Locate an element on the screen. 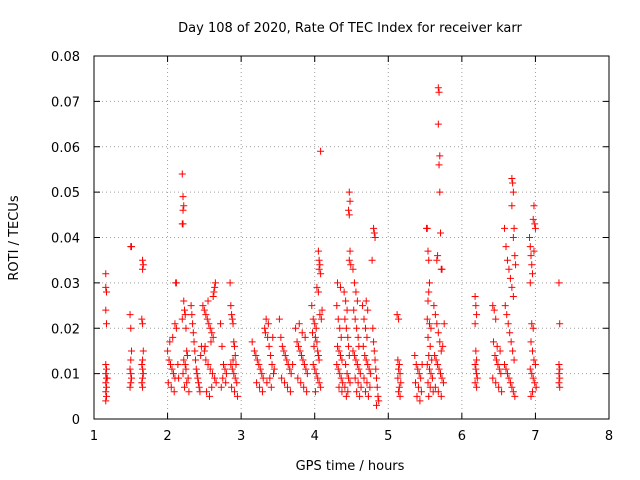 The height and width of the screenshot is (480, 640). y-tick-label: 0.05 is located at coordinates (65, 193).